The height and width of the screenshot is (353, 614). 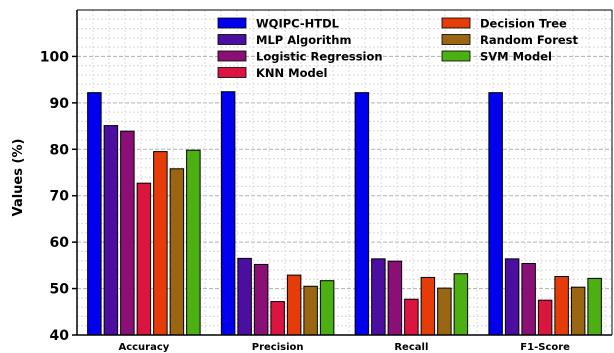 I want to click on y-tick-label: 40, so click(x=60, y=336).